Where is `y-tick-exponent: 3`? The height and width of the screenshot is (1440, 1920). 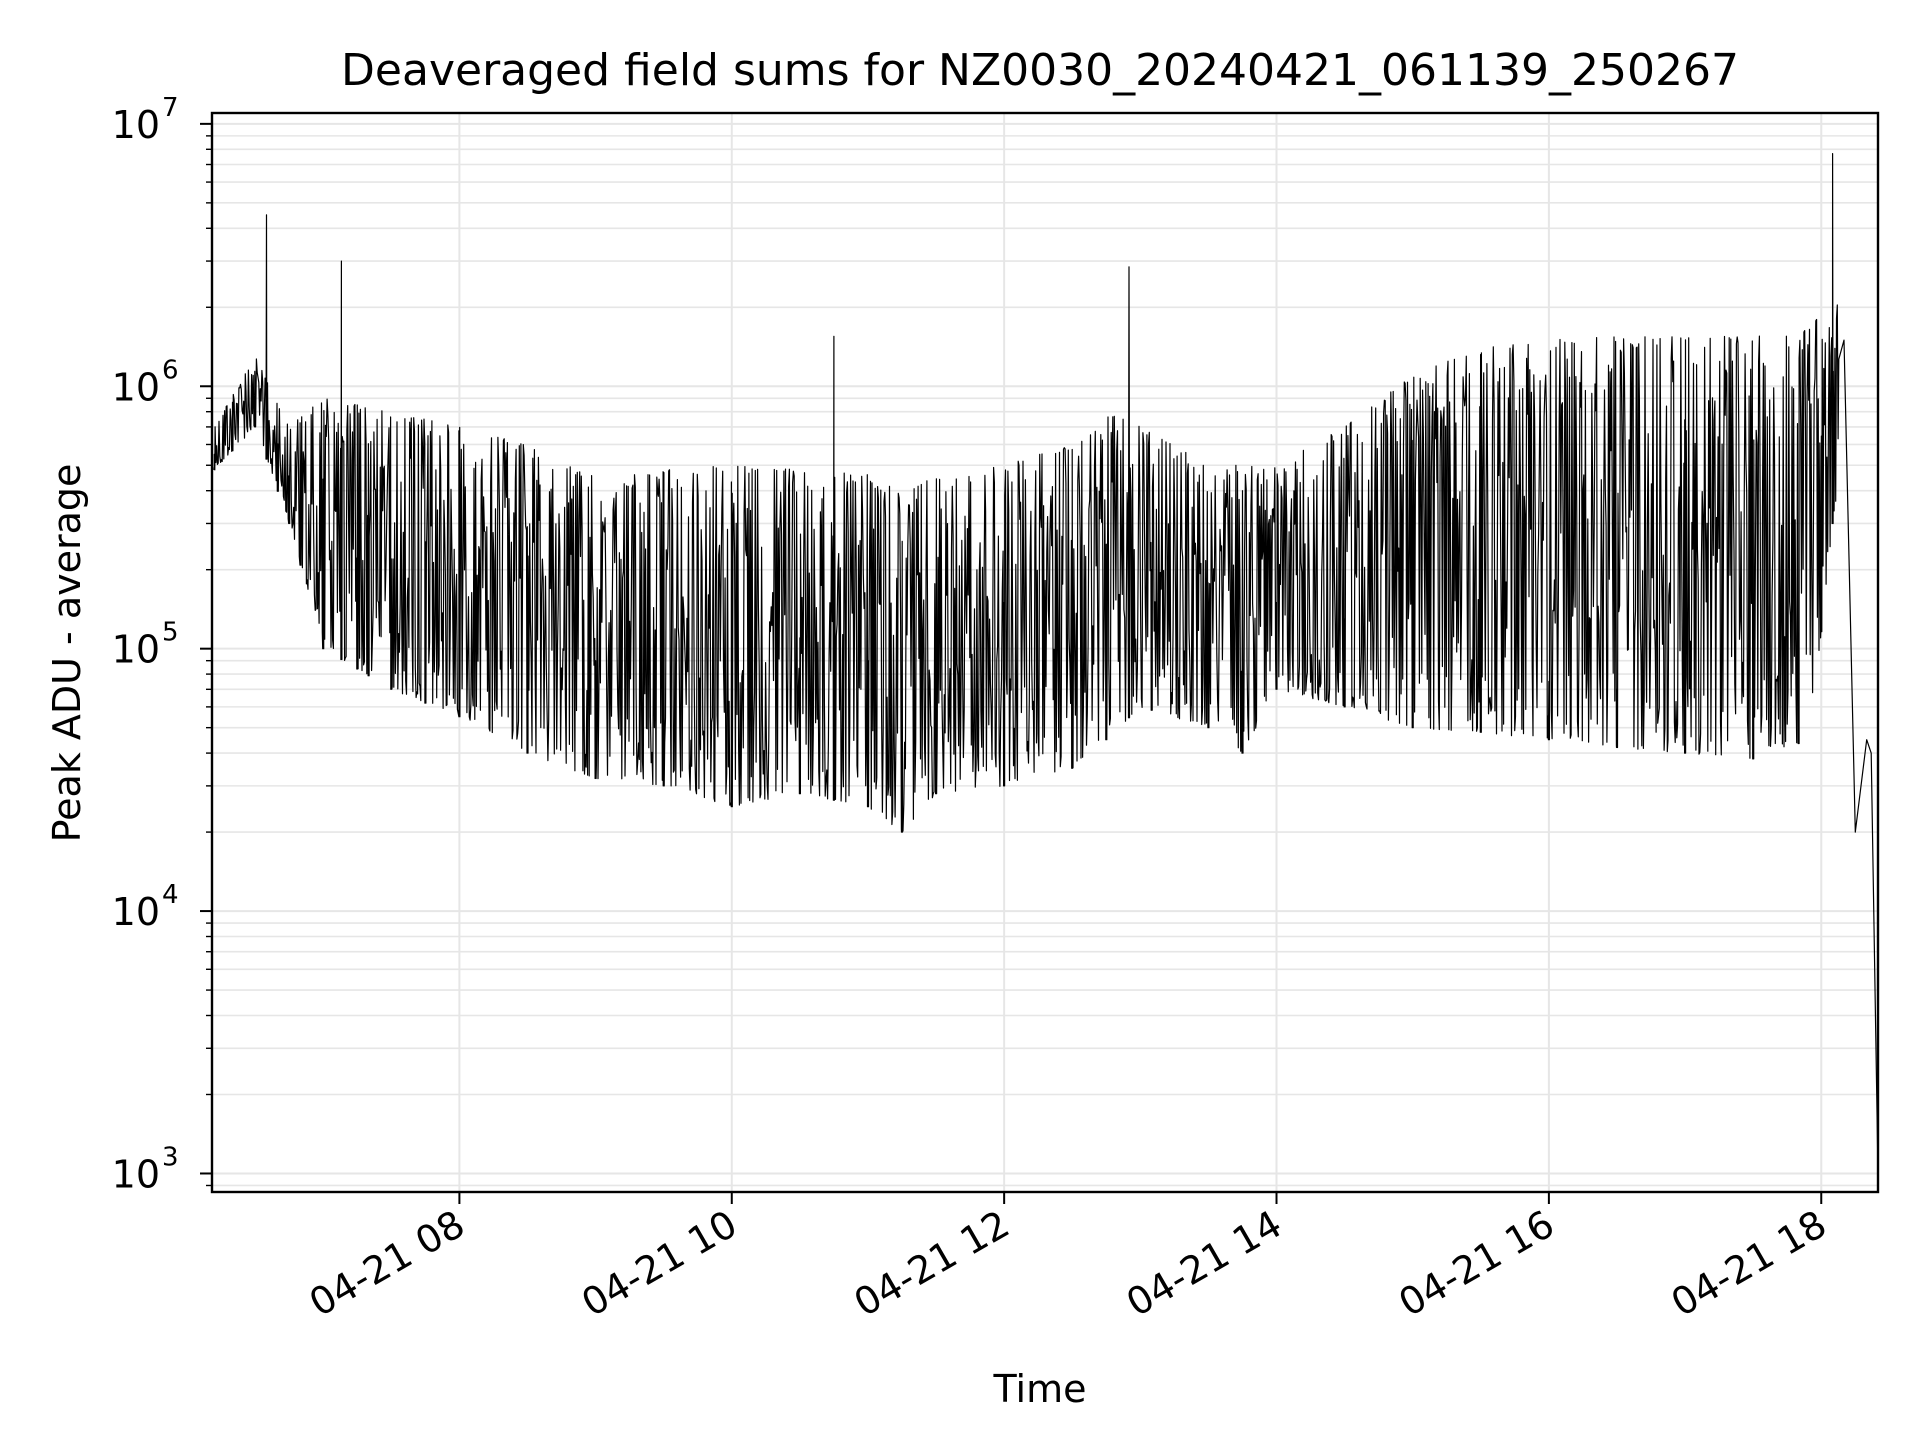
y-tick-exponent: 3 is located at coordinates (170, 1157).